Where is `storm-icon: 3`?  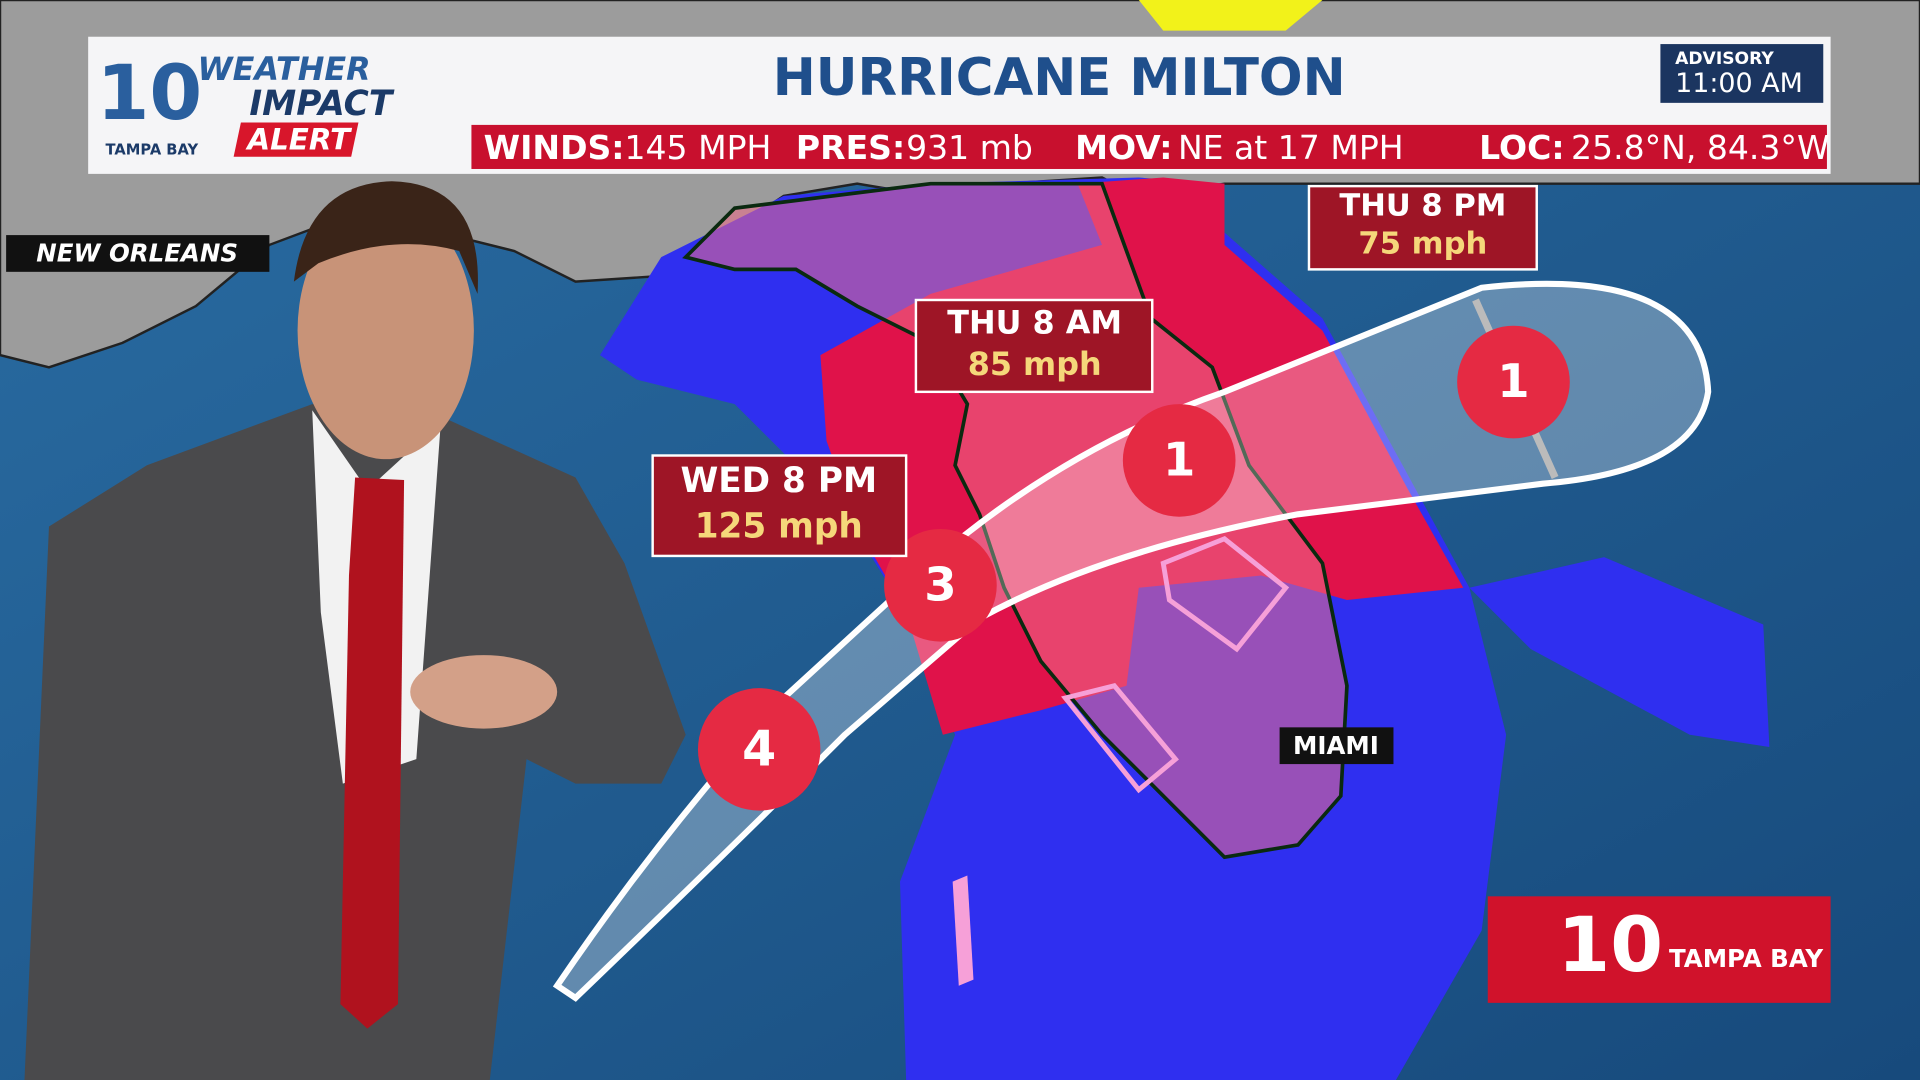 storm-icon: 3 is located at coordinates (940, 585).